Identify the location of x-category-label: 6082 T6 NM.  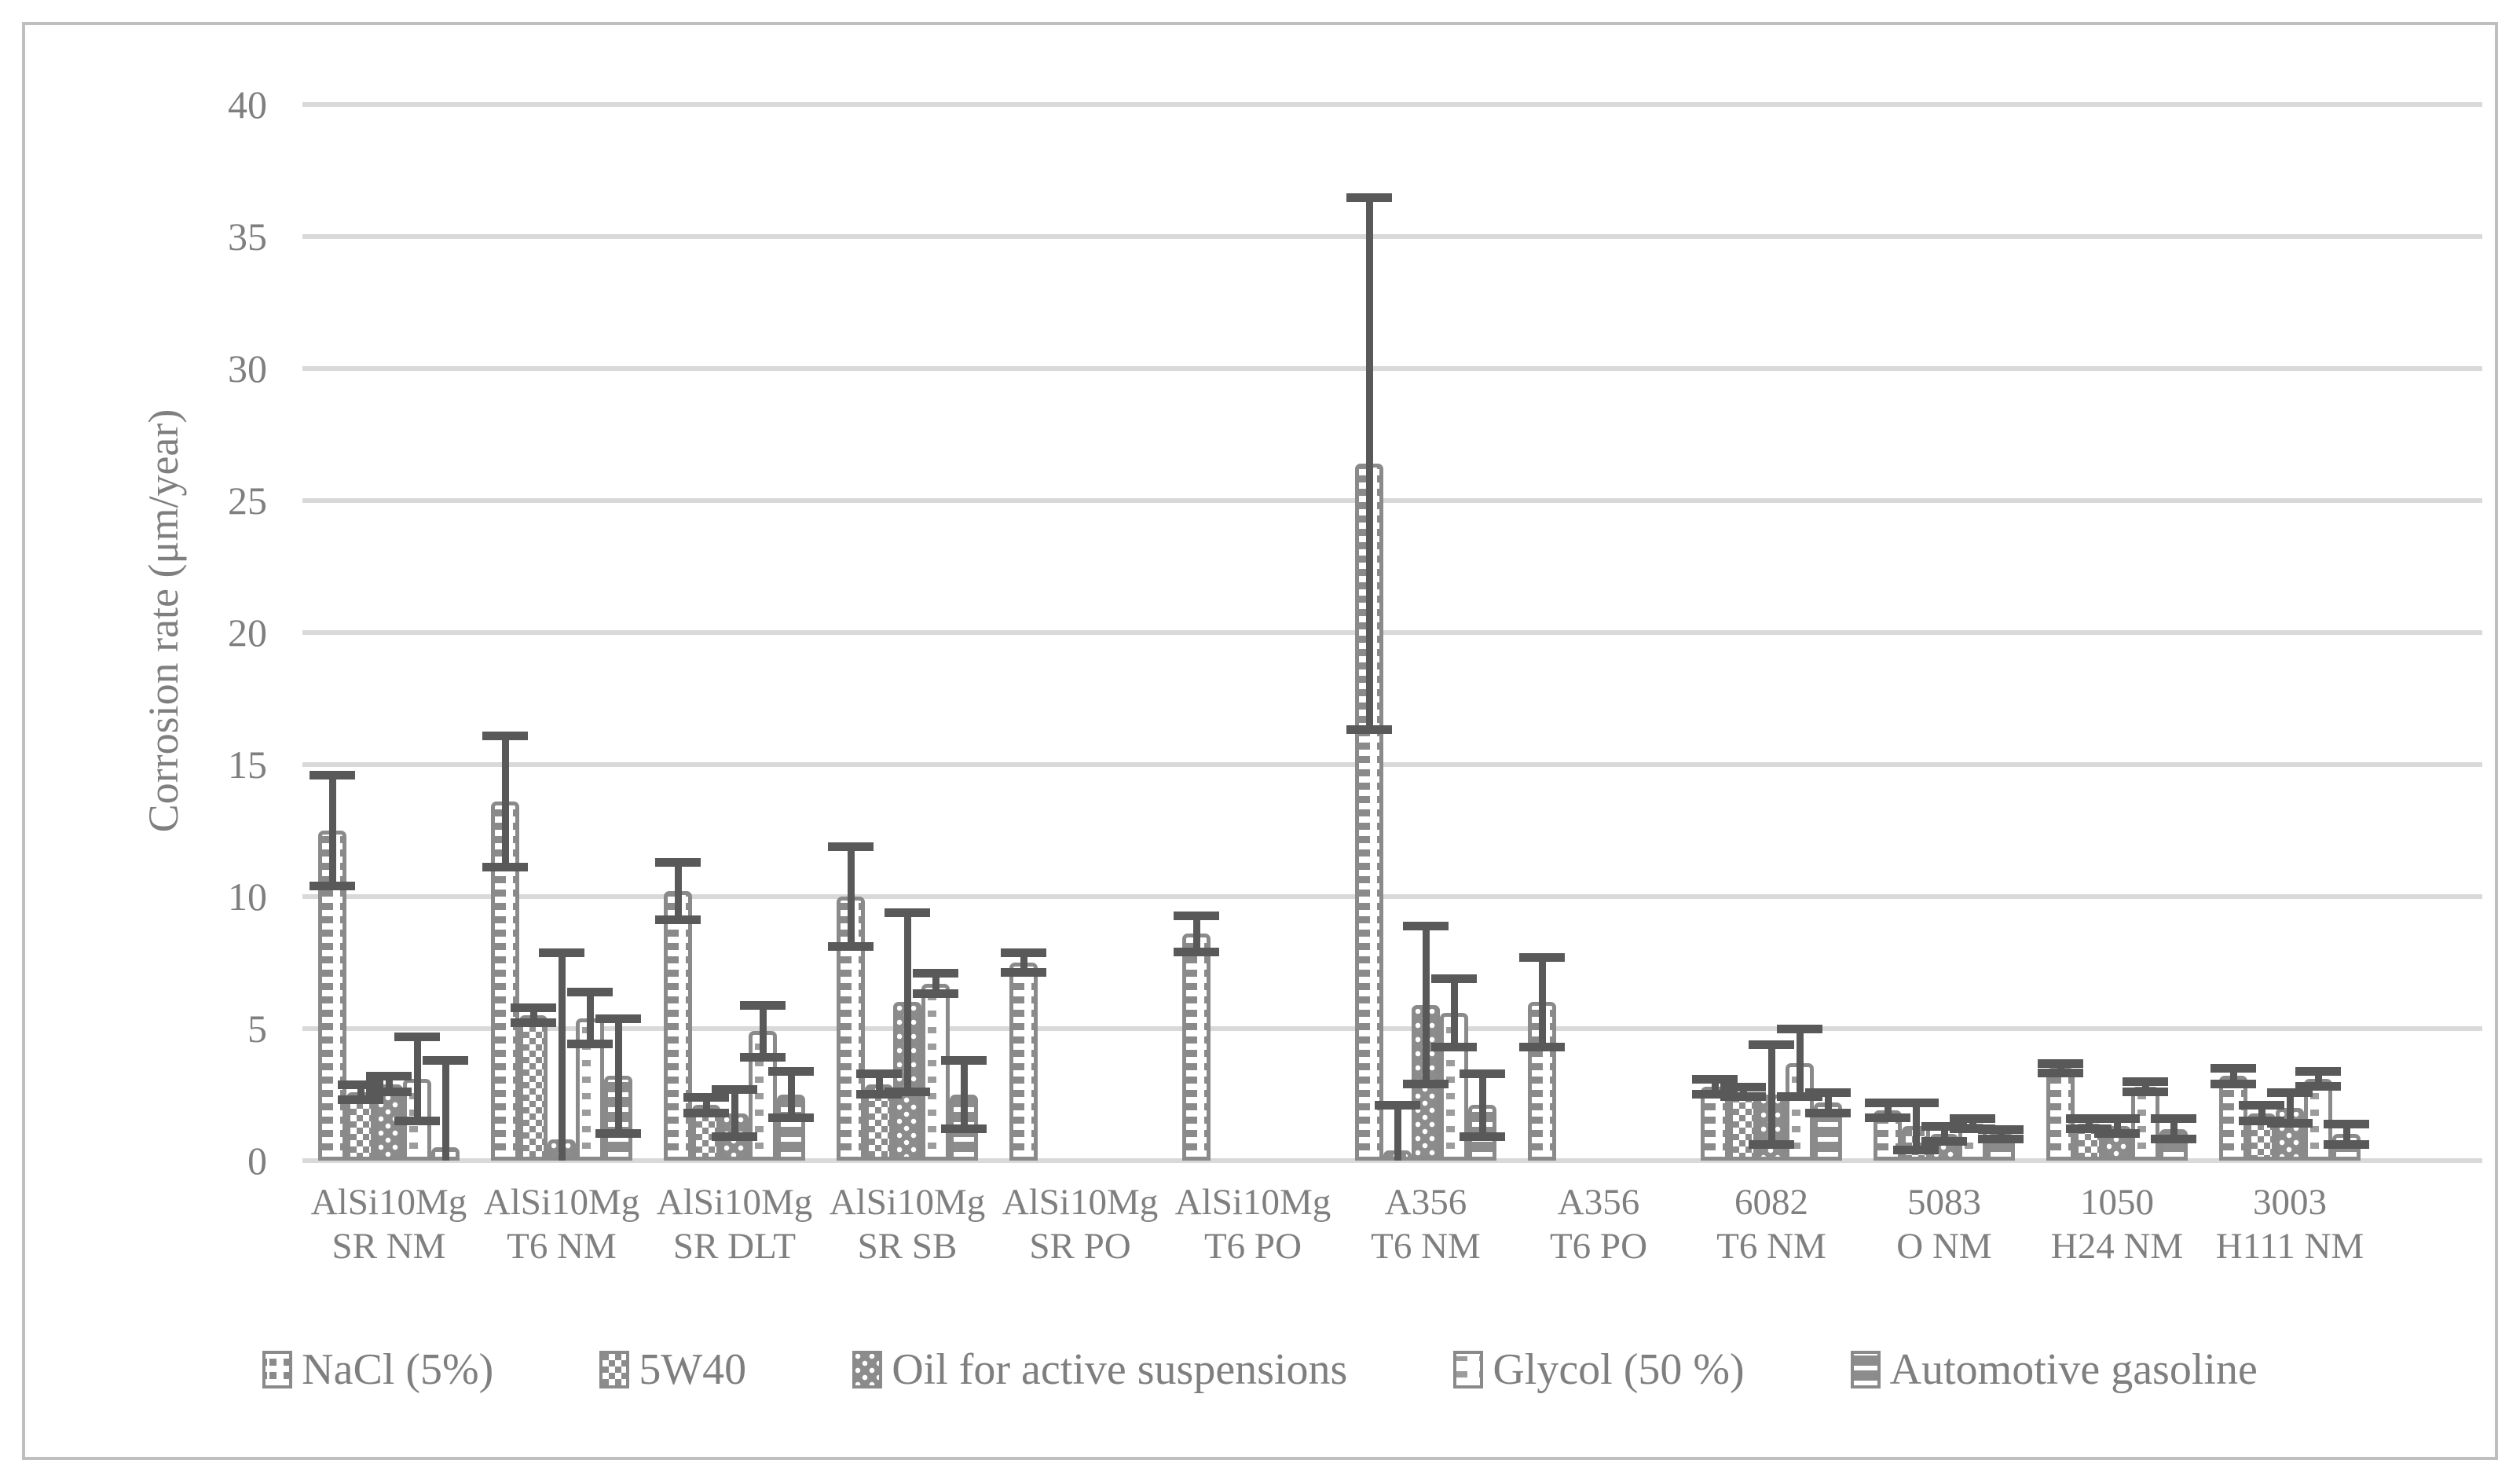
(1771, 1224).